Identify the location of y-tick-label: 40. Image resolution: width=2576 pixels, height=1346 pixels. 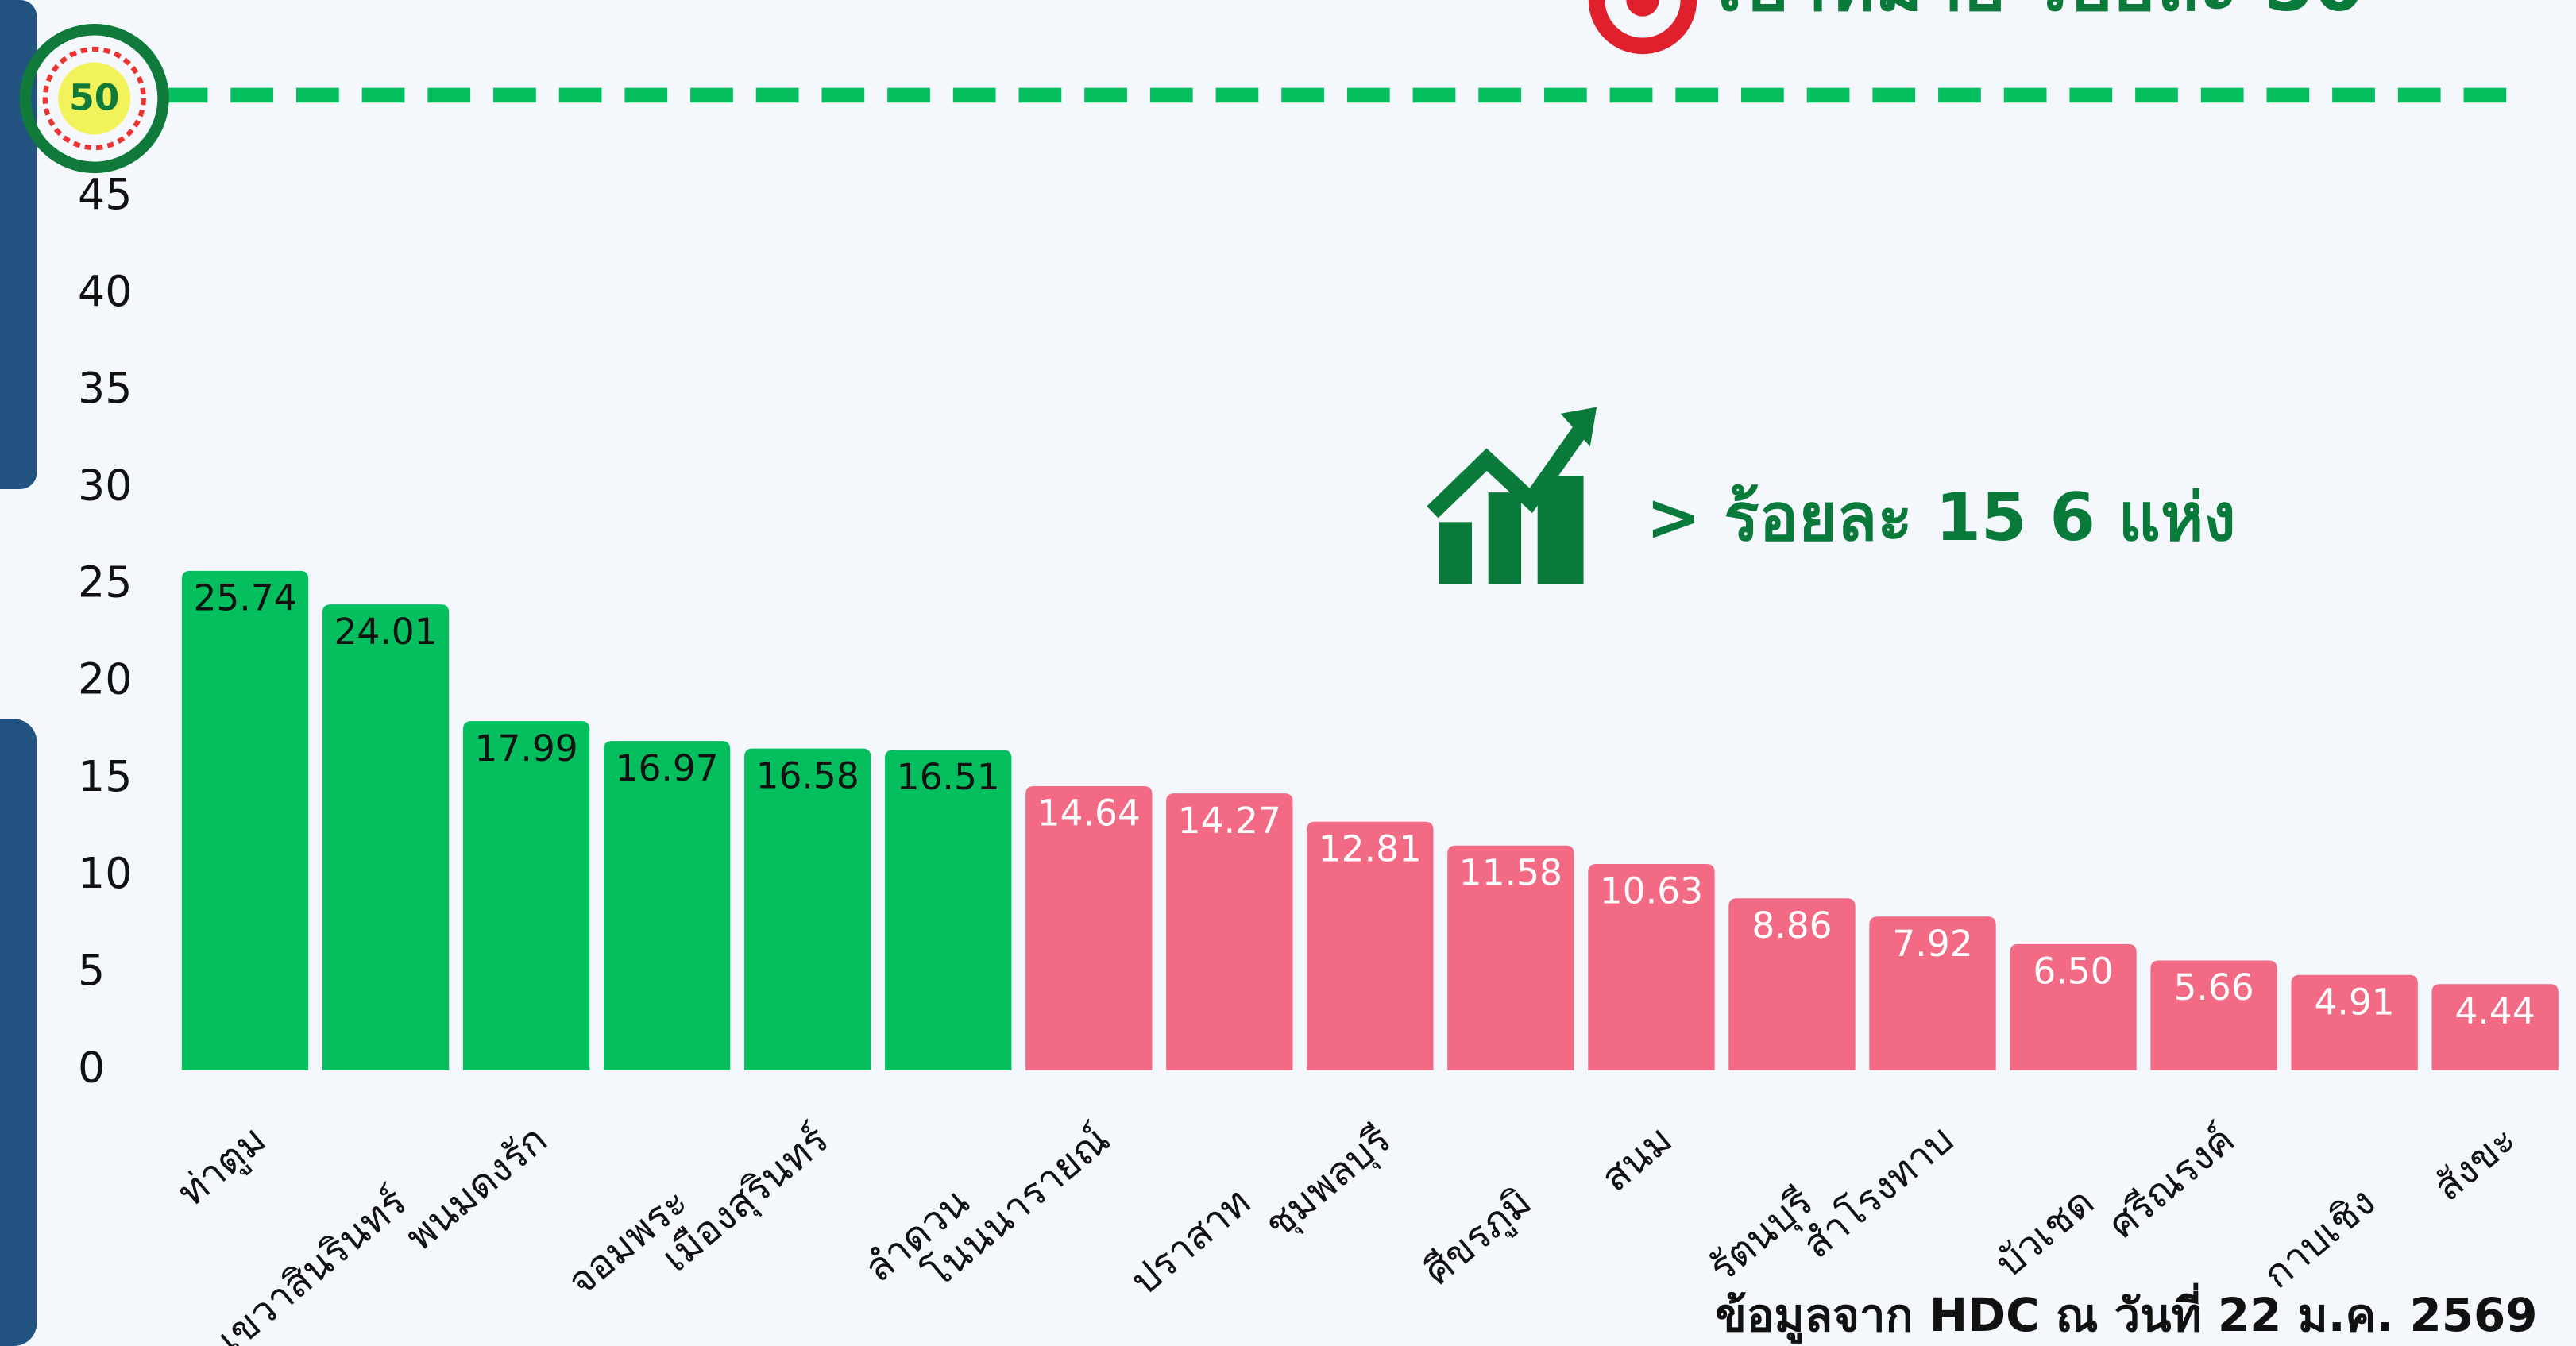
(105, 291).